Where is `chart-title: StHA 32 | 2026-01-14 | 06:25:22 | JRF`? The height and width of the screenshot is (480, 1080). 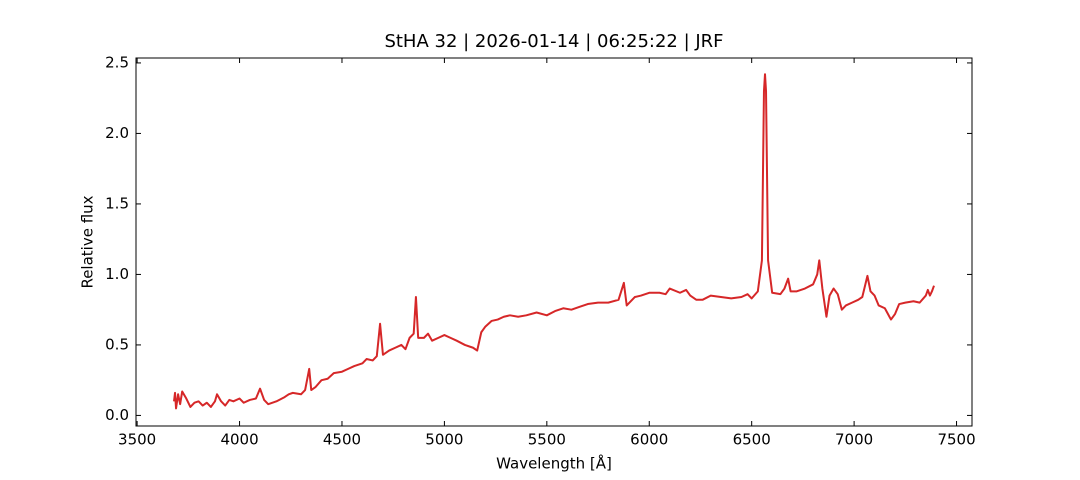
chart-title: StHA 32 | 2026-01-14 | 06:25:22 | JRF is located at coordinates (553, 41).